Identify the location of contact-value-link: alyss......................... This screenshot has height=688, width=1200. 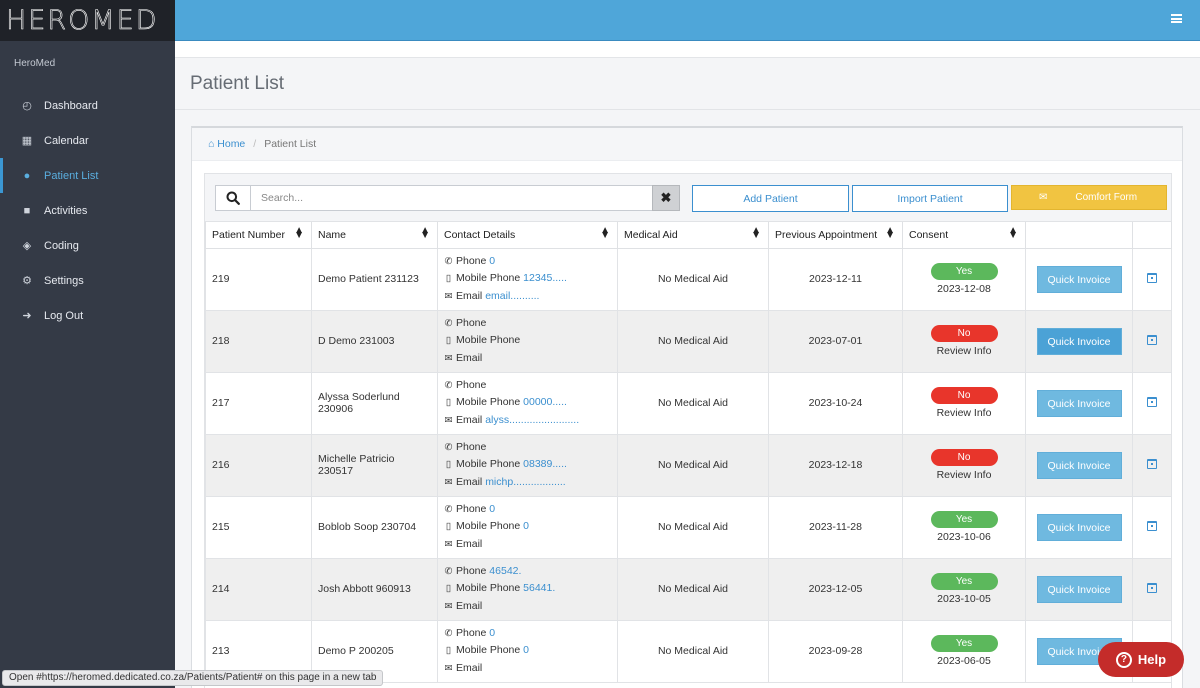
(532, 419).